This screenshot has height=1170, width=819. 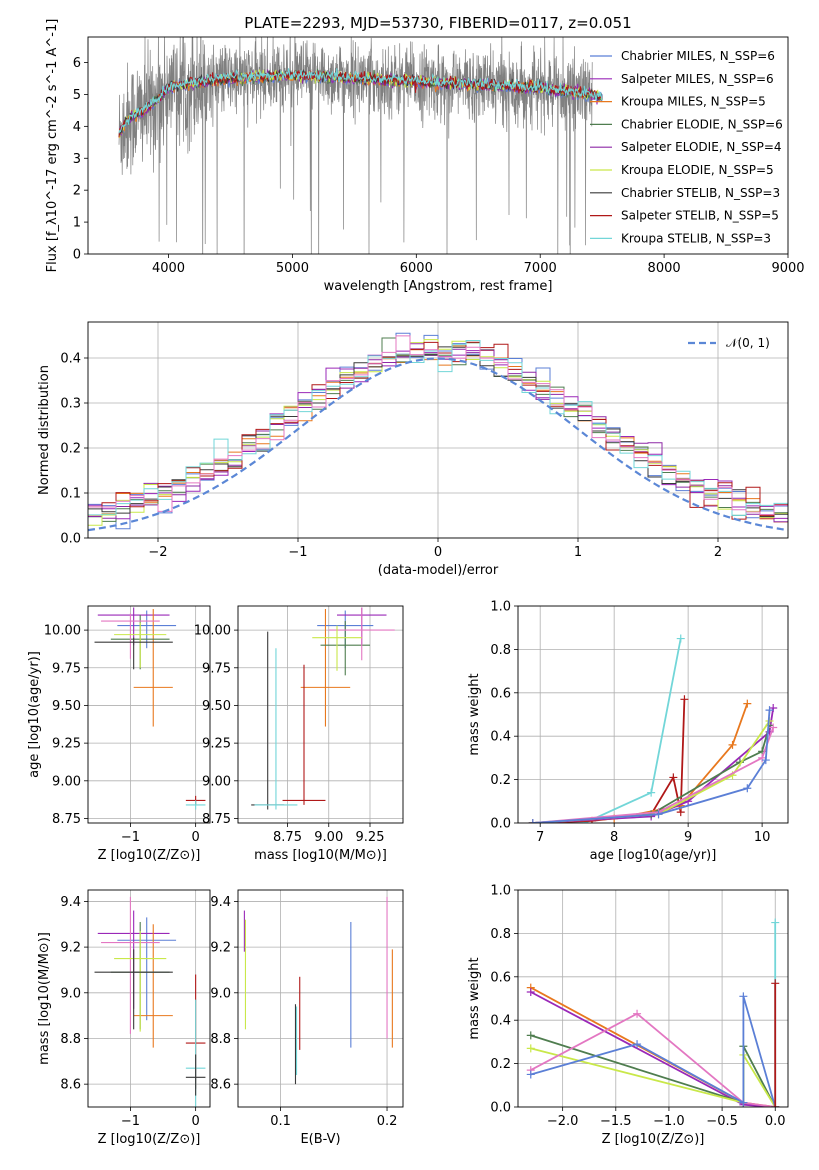 I want to click on y-tick-label: 8.8, so click(x=220, y=1039).